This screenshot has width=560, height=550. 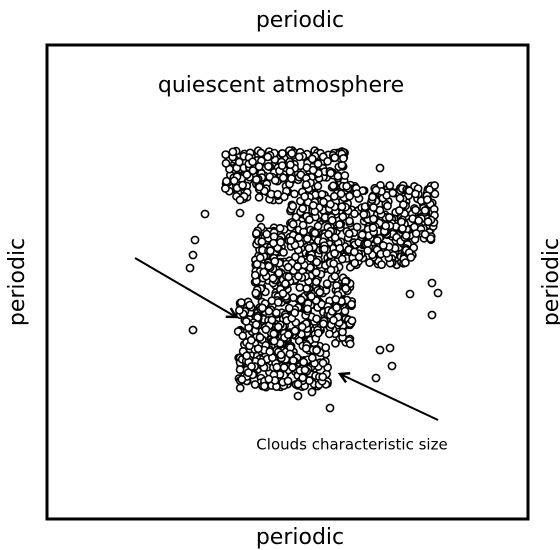 What do you see at coordinates (300, 20) in the screenshot?
I see `boundary-top: periodic` at bounding box center [300, 20].